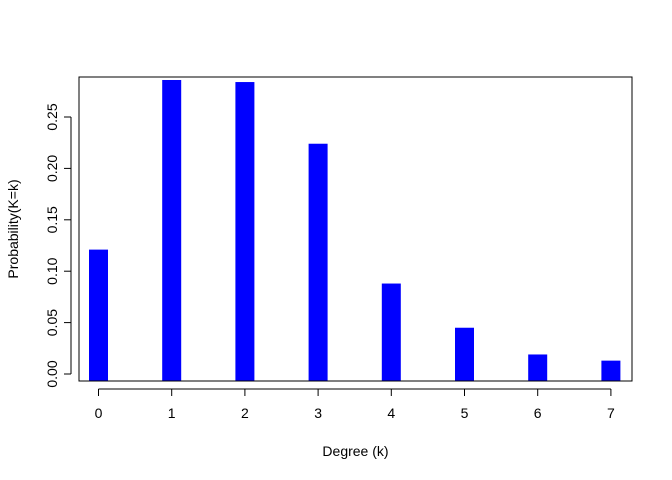 Image resolution: width=672 pixels, height=480 pixels. Describe the element at coordinates (52, 168) in the screenshot. I see `y-tick-label: 0.20` at that location.